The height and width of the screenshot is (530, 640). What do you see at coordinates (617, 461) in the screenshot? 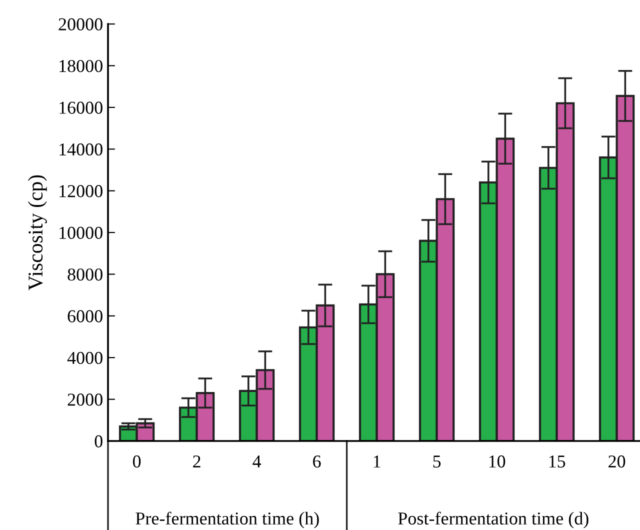
I see `x-tick-label: 20` at bounding box center [617, 461].